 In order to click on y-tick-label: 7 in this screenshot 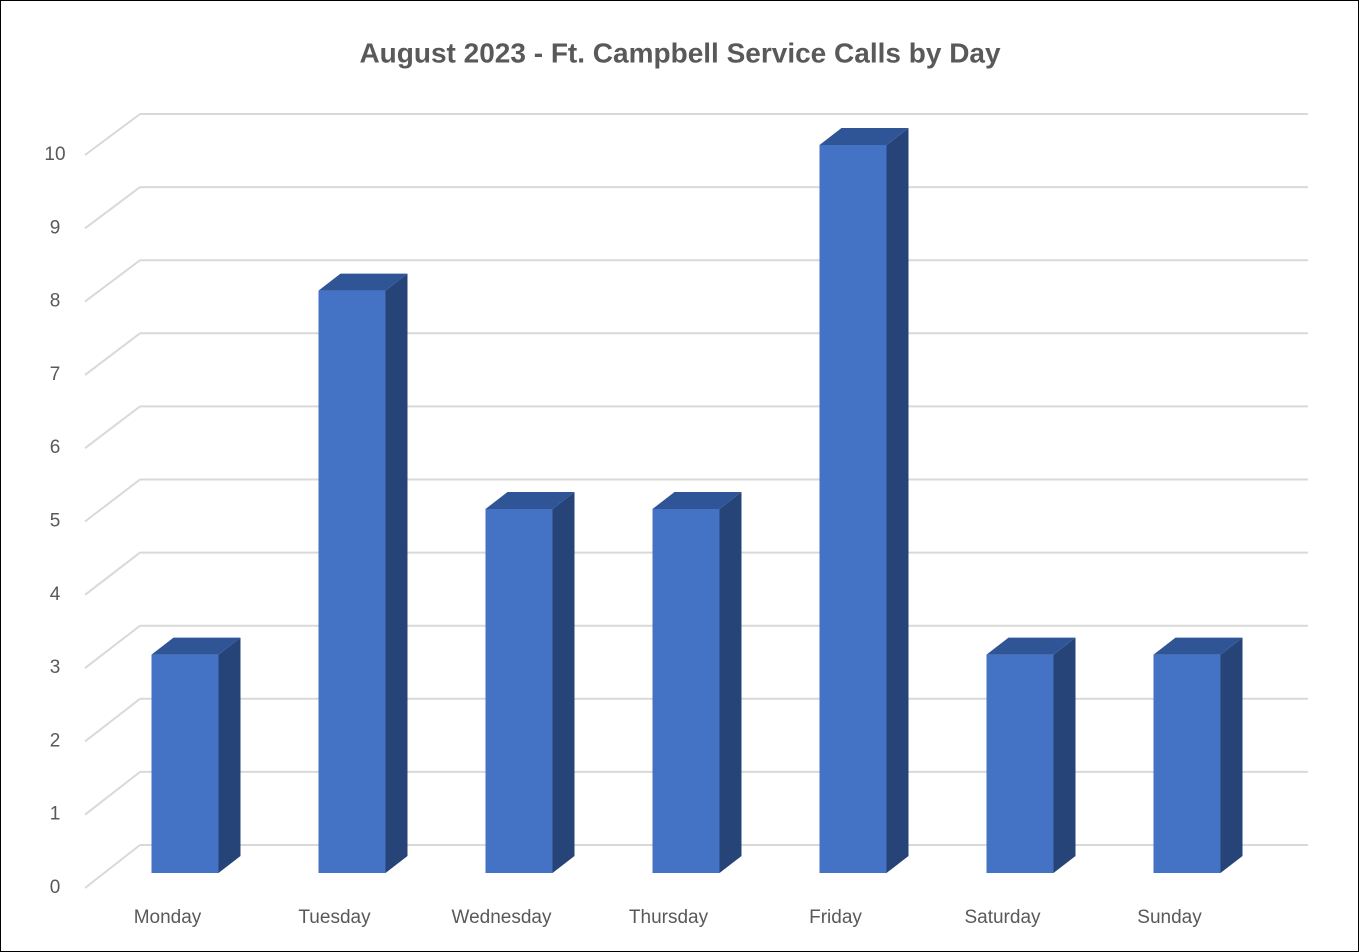, I will do `click(55, 374)`.